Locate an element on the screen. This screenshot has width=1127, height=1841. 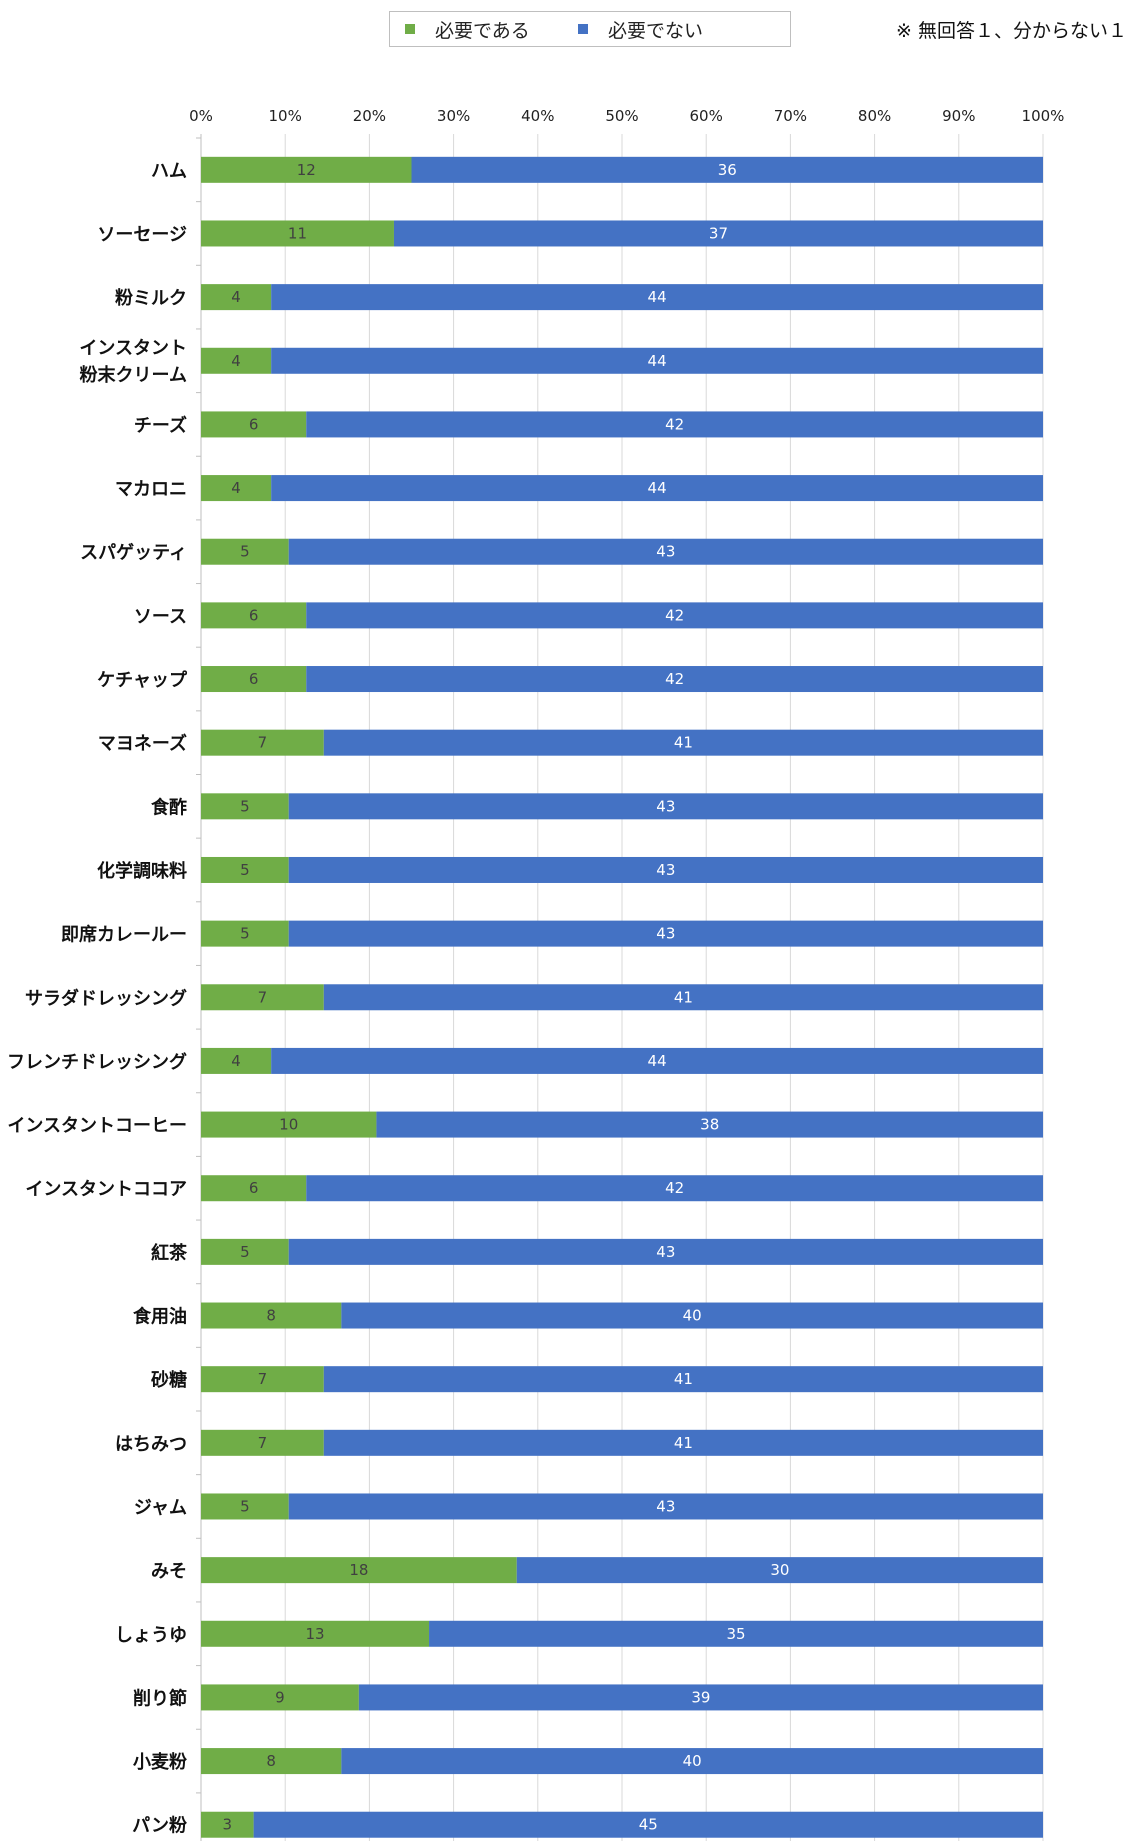
x-tick-label: 50% is located at coordinates (621, 116).